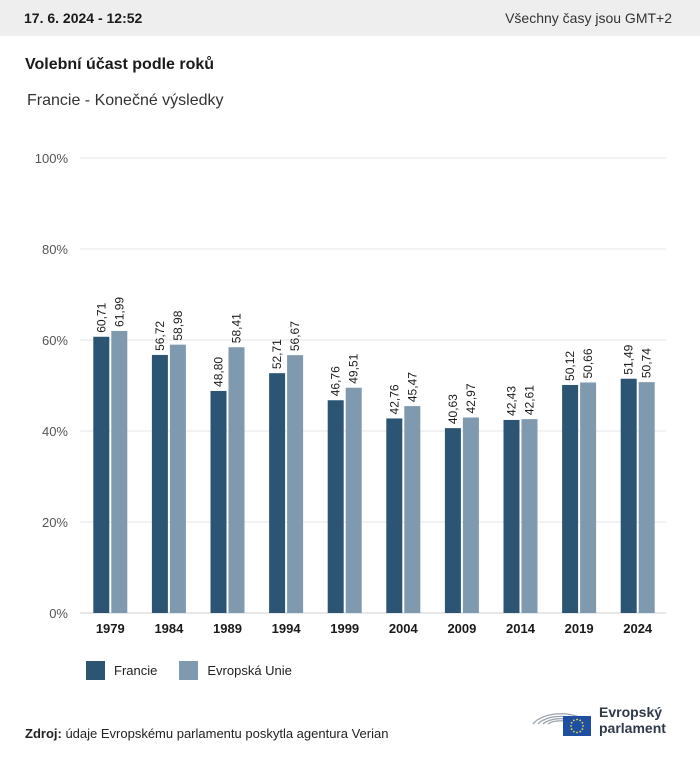  What do you see at coordinates (55, 340) in the screenshot?
I see `y-tick-label: 60%` at bounding box center [55, 340].